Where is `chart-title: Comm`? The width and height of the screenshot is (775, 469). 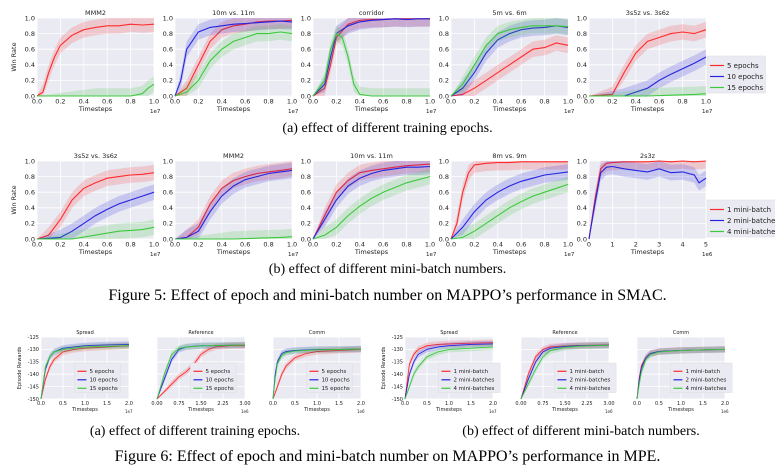
chart-title: Comm is located at coordinates (317, 333).